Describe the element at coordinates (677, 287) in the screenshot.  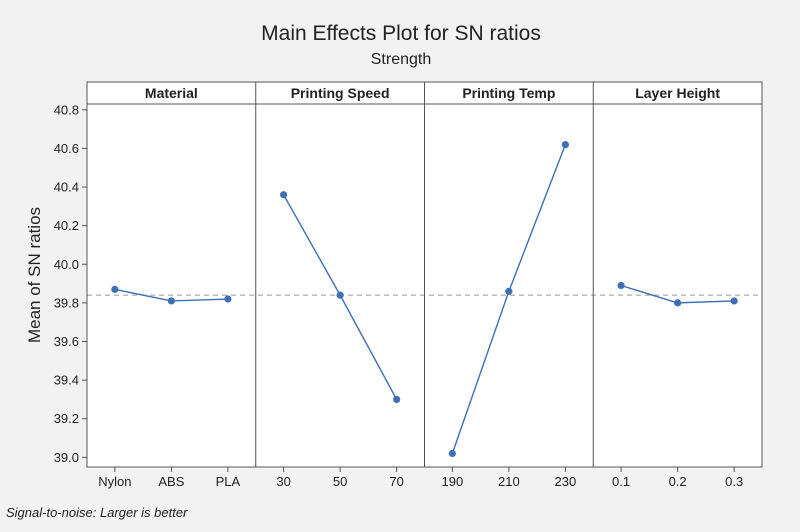
I see `panel-layer-height: Layer Height 0.1 0.2 0.3` at that location.